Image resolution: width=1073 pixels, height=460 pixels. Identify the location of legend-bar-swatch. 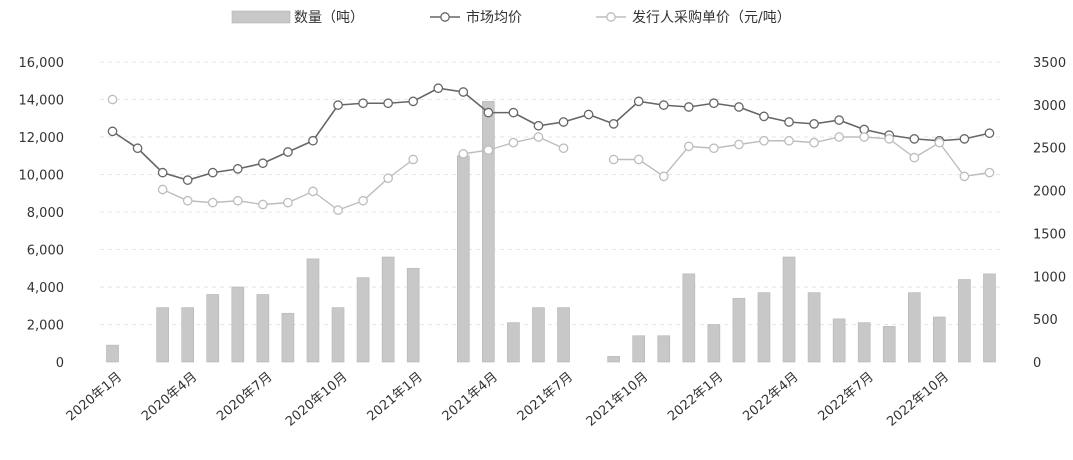
(261, 17).